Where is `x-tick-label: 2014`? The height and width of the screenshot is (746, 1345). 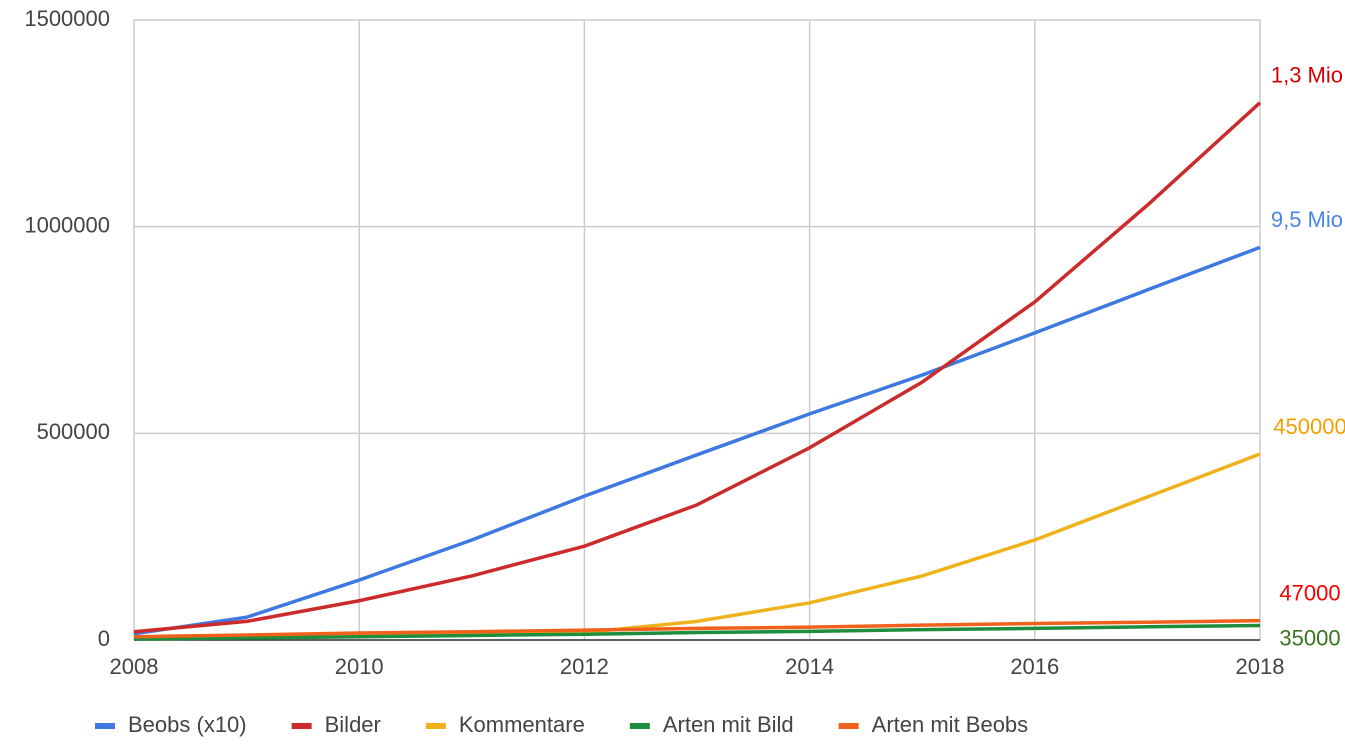
x-tick-label: 2014 is located at coordinates (809, 666).